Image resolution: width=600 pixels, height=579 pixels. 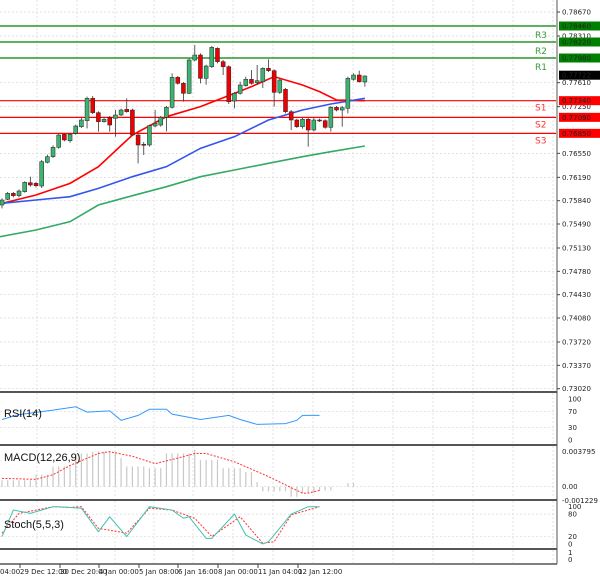 What do you see at coordinates (576, 201) in the screenshot?
I see `price-tick-label: 0.75840` at bounding box center [576, 201].